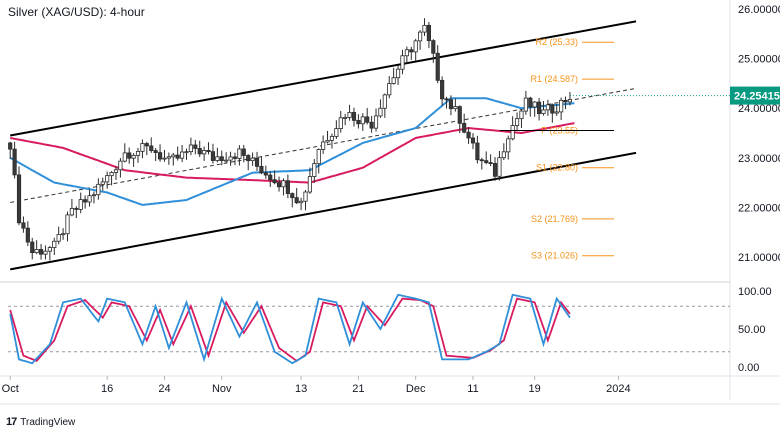 This screenshot has width=780, height=439. What do you see at coordinates (759, 109) in the screenshot?
I see `price-tick-label: 24.00000` at bounding box center [759, 109].